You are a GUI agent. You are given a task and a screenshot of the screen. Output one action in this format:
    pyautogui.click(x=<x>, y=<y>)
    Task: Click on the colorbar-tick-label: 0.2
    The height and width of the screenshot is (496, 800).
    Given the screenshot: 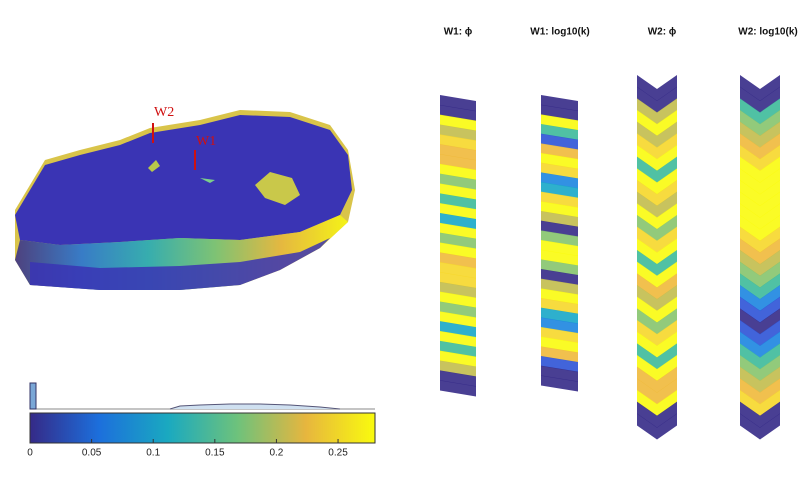 What is the action you would take?
    pyautogui.click(x=276, y=453)
    